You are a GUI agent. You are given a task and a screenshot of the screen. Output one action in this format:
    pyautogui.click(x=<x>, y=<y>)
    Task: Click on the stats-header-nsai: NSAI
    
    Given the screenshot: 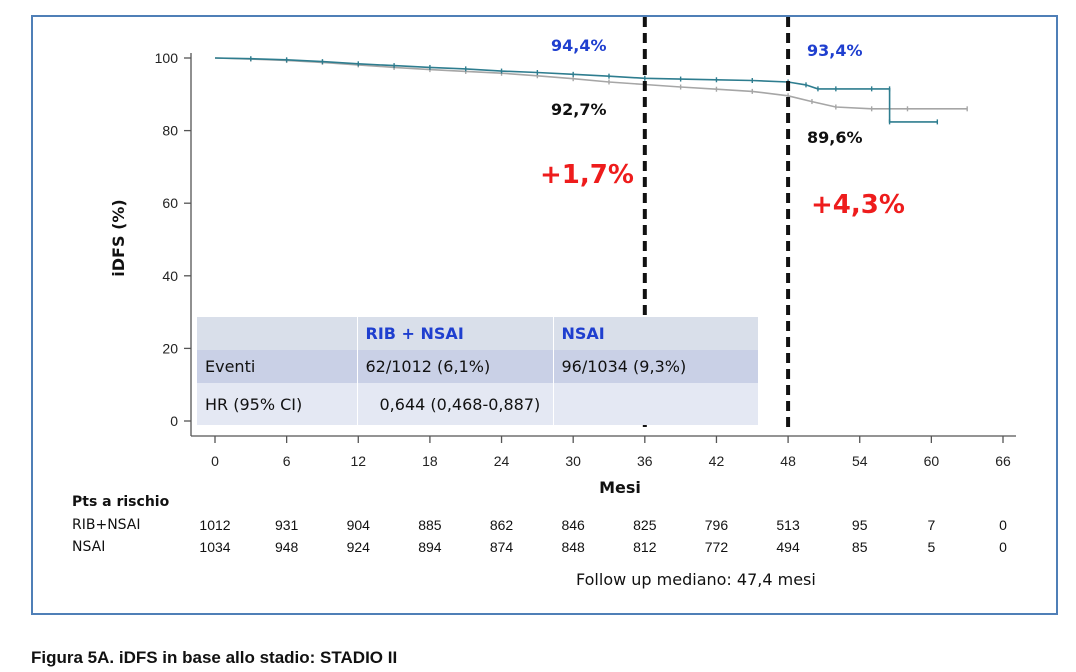 What is the action you would take?
    pyautogui.click(x=655, y=333)
    